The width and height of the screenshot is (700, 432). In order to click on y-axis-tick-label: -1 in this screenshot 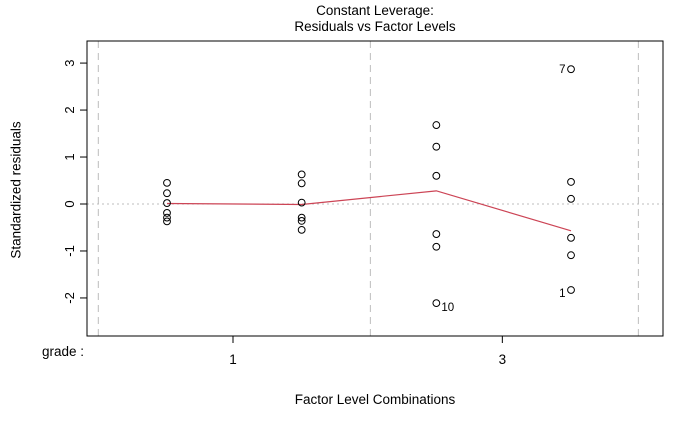, I will do `click(69, 251)`.